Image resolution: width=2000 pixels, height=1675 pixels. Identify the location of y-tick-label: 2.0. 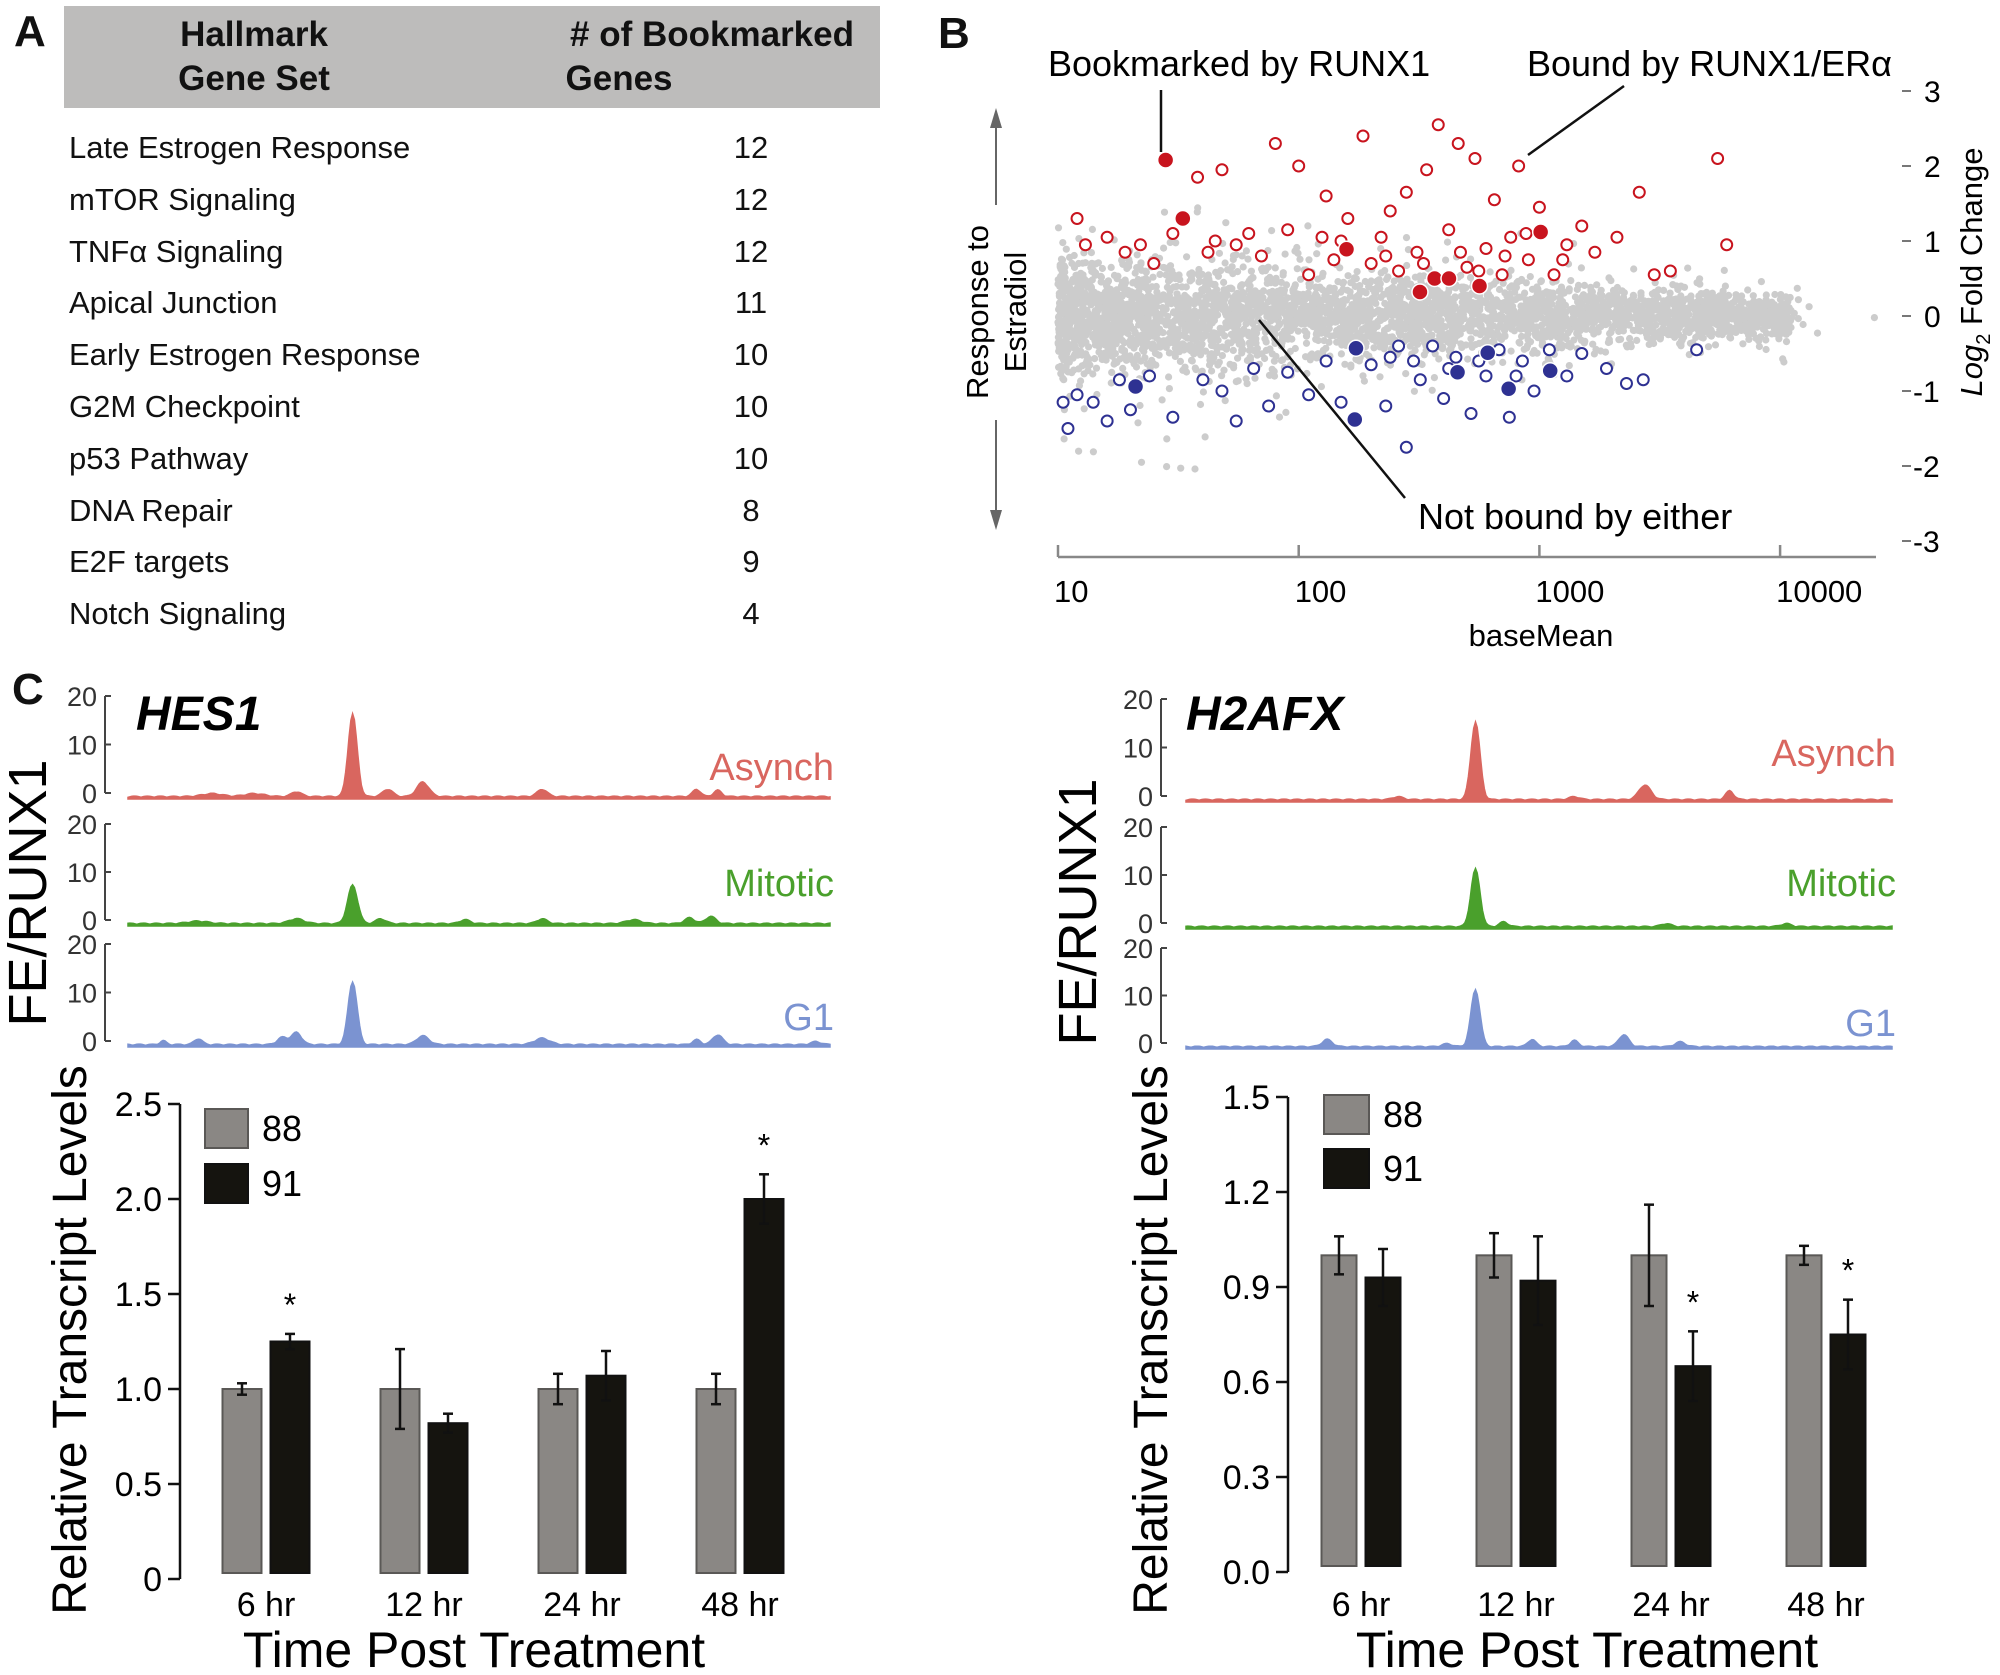
(138, 1200).